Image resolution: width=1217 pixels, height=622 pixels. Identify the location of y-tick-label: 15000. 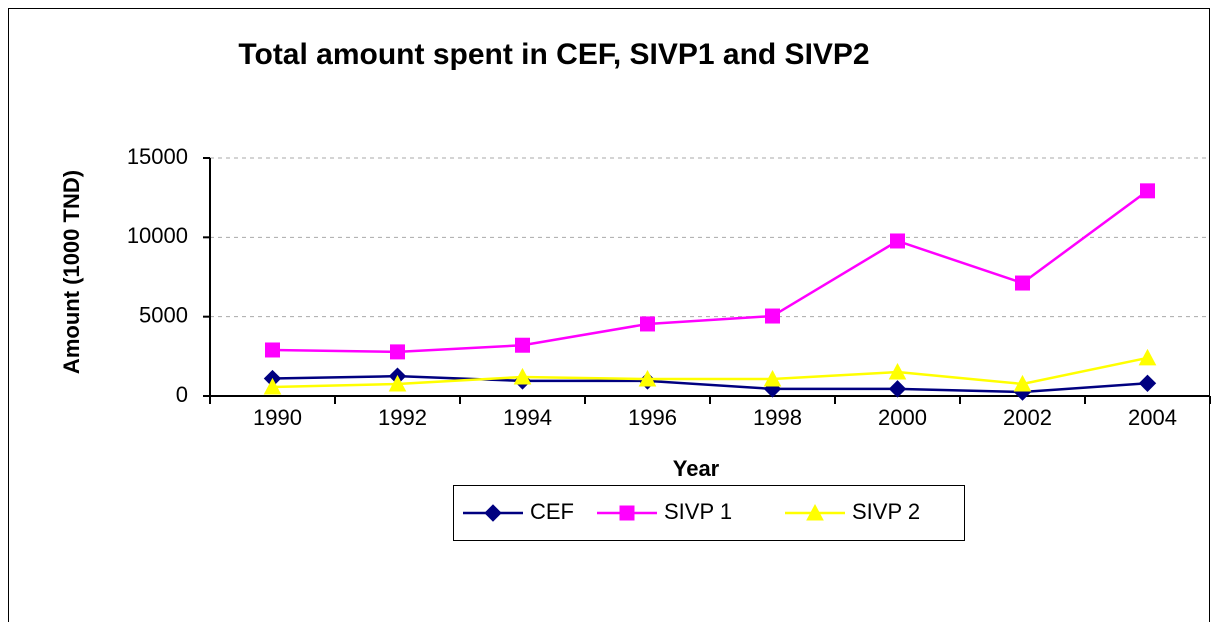
(157, 156).